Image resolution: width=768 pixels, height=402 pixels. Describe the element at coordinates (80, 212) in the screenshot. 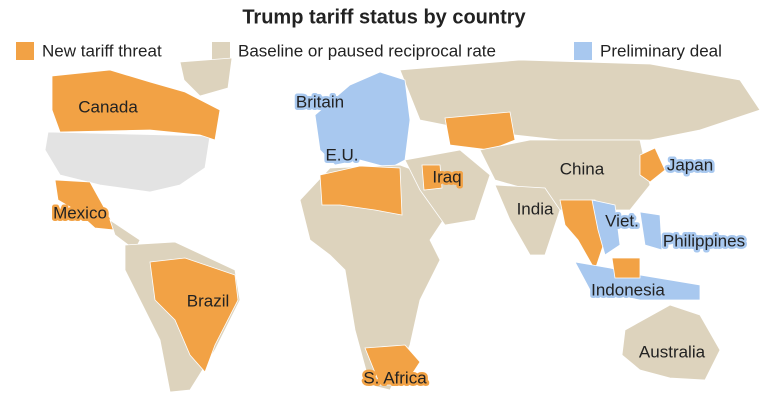

I see `country-label: Mexico` at that location.